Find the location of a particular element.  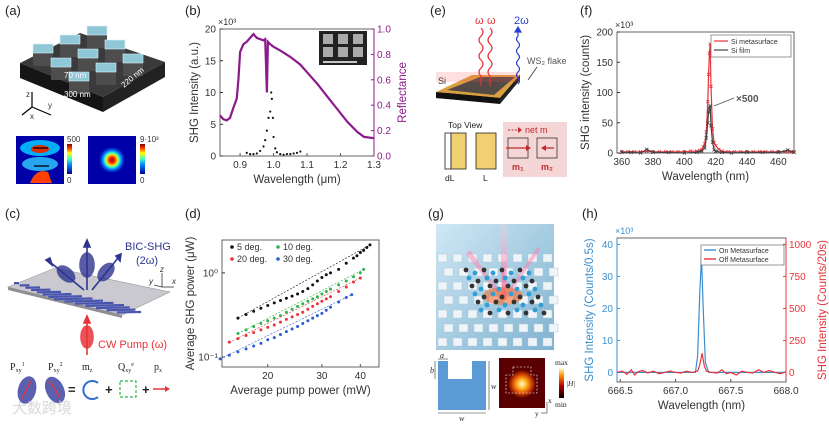

y-multiplier: ×10³ is located at coordinates (624, 25).